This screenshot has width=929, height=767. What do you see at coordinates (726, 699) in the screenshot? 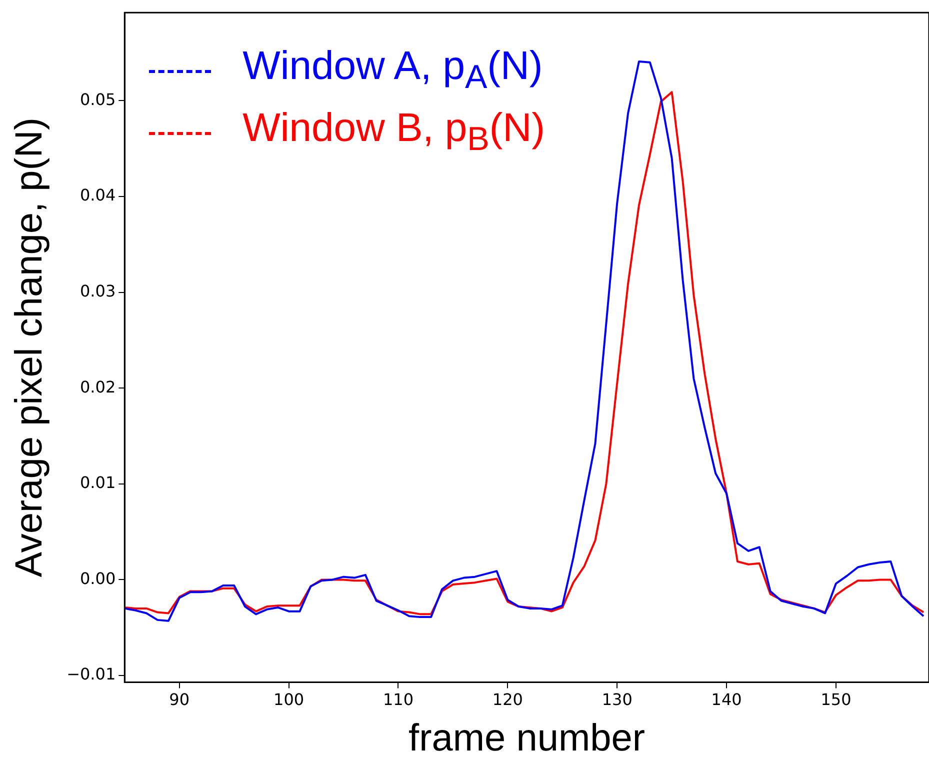
I see `x-tick-label: 140` at bounding box center [726, 699].